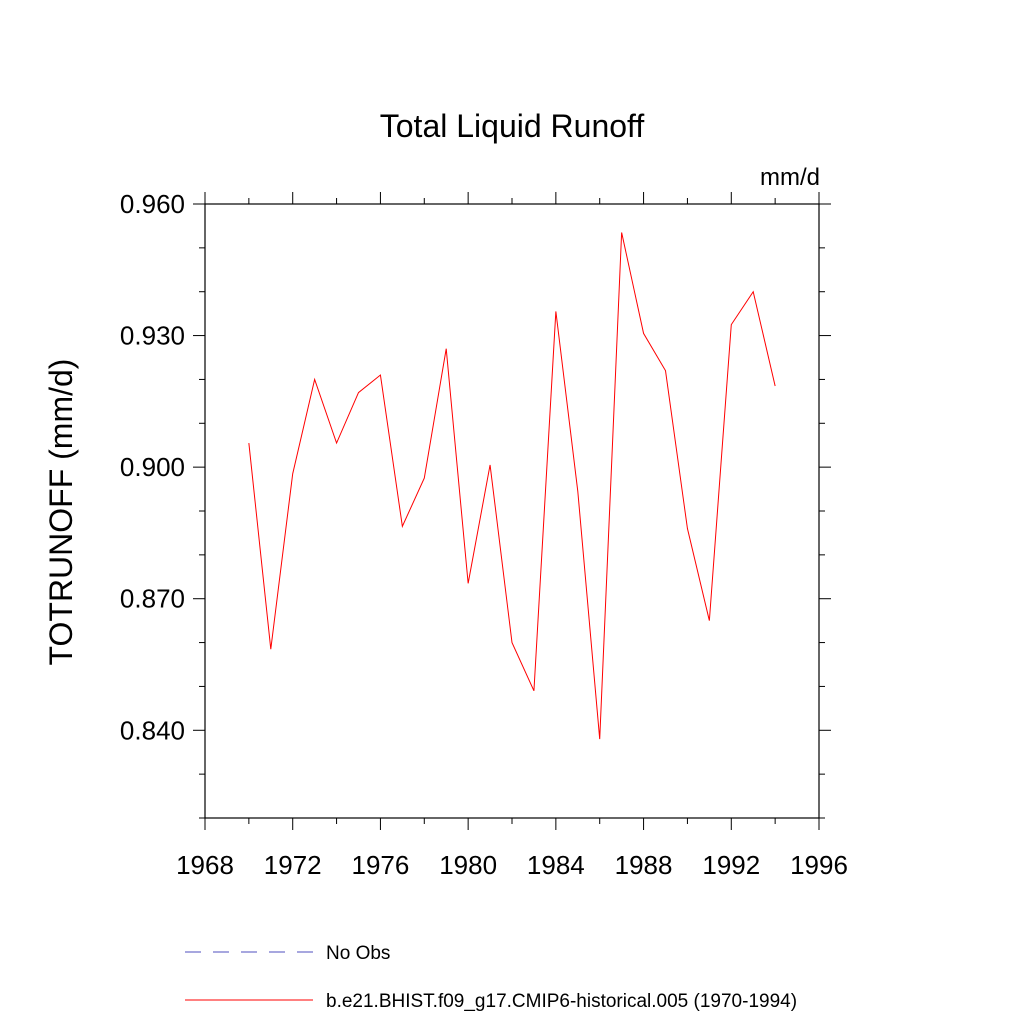  What do you see at coordinates (152, 599) in the screenshot?
I see `y-tick-label: 0.870` at bounding box center [152, 599].